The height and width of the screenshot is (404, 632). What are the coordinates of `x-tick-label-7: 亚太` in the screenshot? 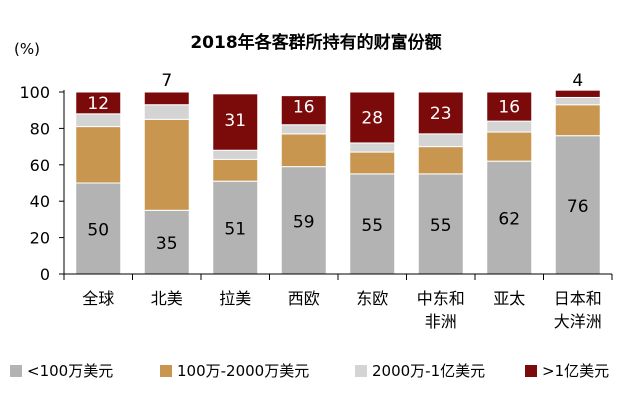 It's located at (509, 298).